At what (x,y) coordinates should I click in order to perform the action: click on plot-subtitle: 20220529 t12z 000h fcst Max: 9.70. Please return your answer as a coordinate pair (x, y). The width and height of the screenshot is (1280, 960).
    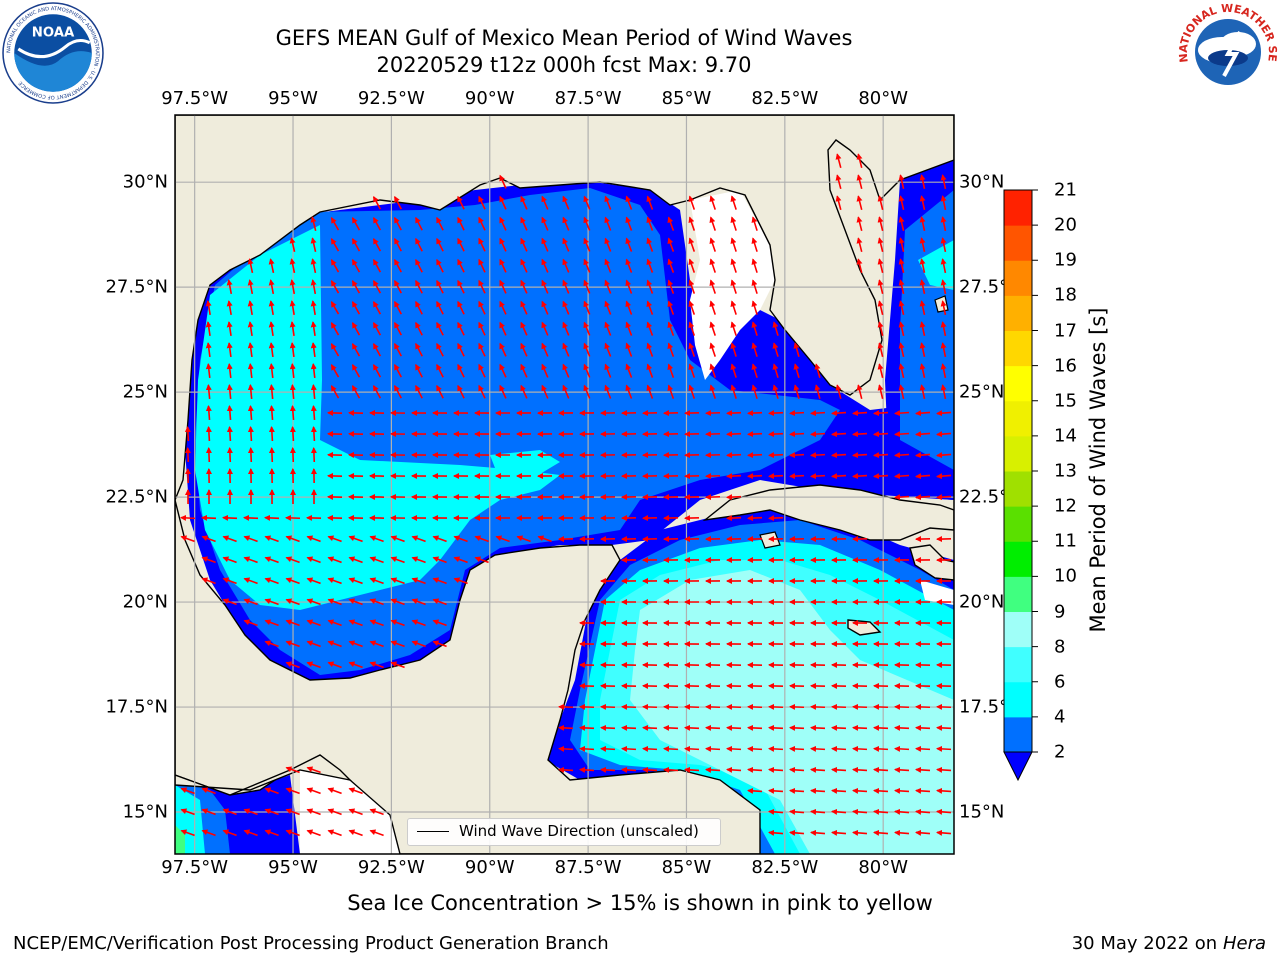
    Looking at the image, I should click on (564, 65).